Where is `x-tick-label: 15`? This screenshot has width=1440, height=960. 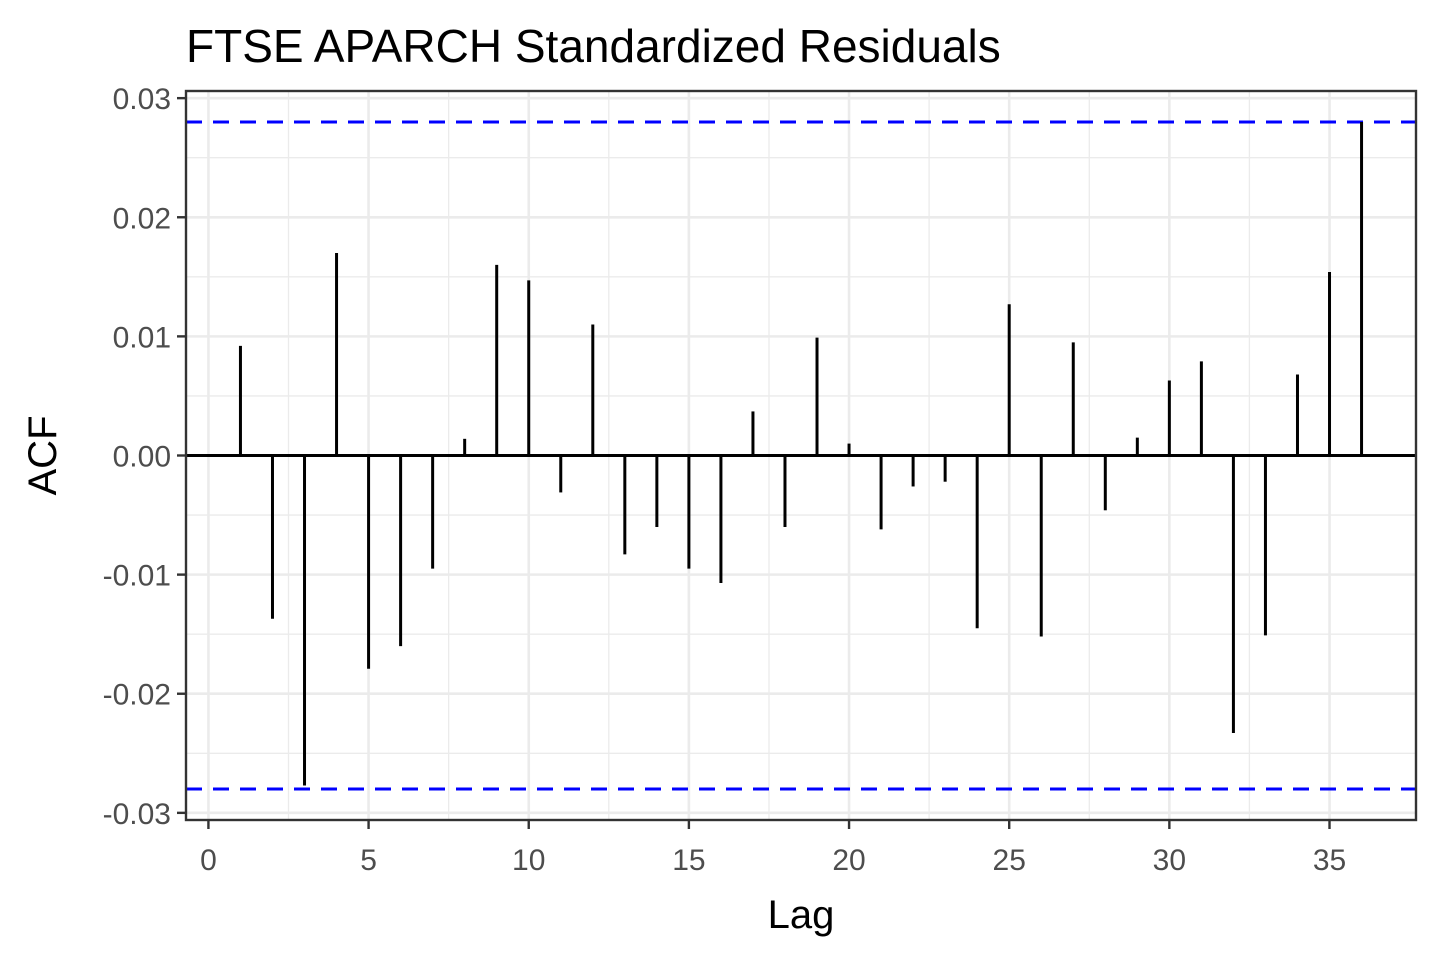 x-tick-label: 15 is located at coordinates (688, 860).